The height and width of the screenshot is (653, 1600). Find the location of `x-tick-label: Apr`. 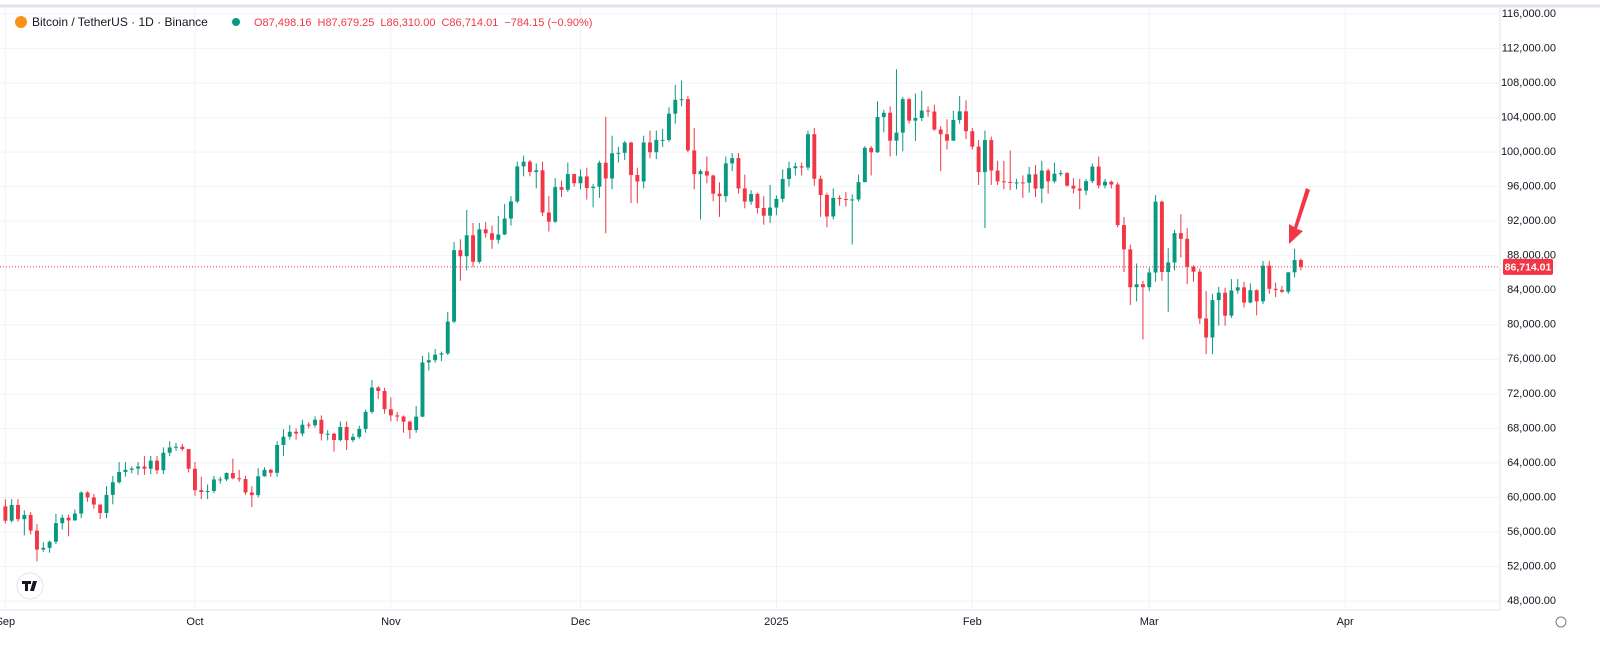

x-tick-label: Apr is located at coordinates (1345, 622).